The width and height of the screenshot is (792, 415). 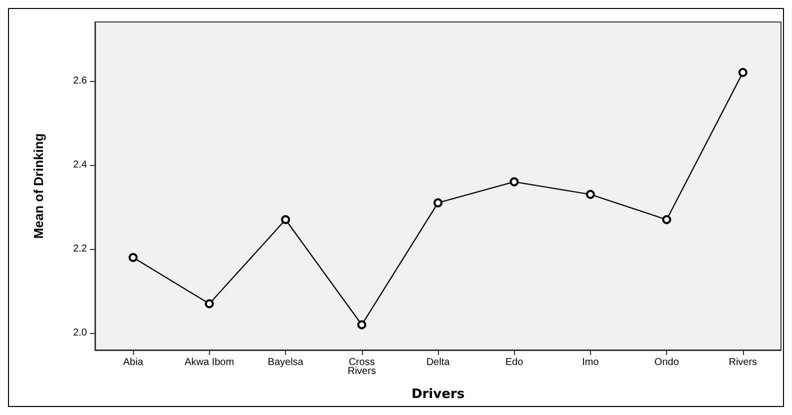 What do you see at coordinates (438, 394) in the screenshot?
I see `x-axis-title: Drivers` at bounding box center [438, 394].